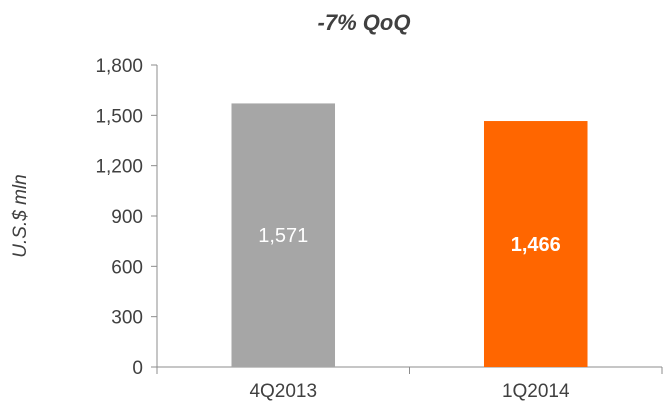 The height and width of the screenshot is (405, 672). I want to click on y-tick-label: 1,500, so click(119, 116).